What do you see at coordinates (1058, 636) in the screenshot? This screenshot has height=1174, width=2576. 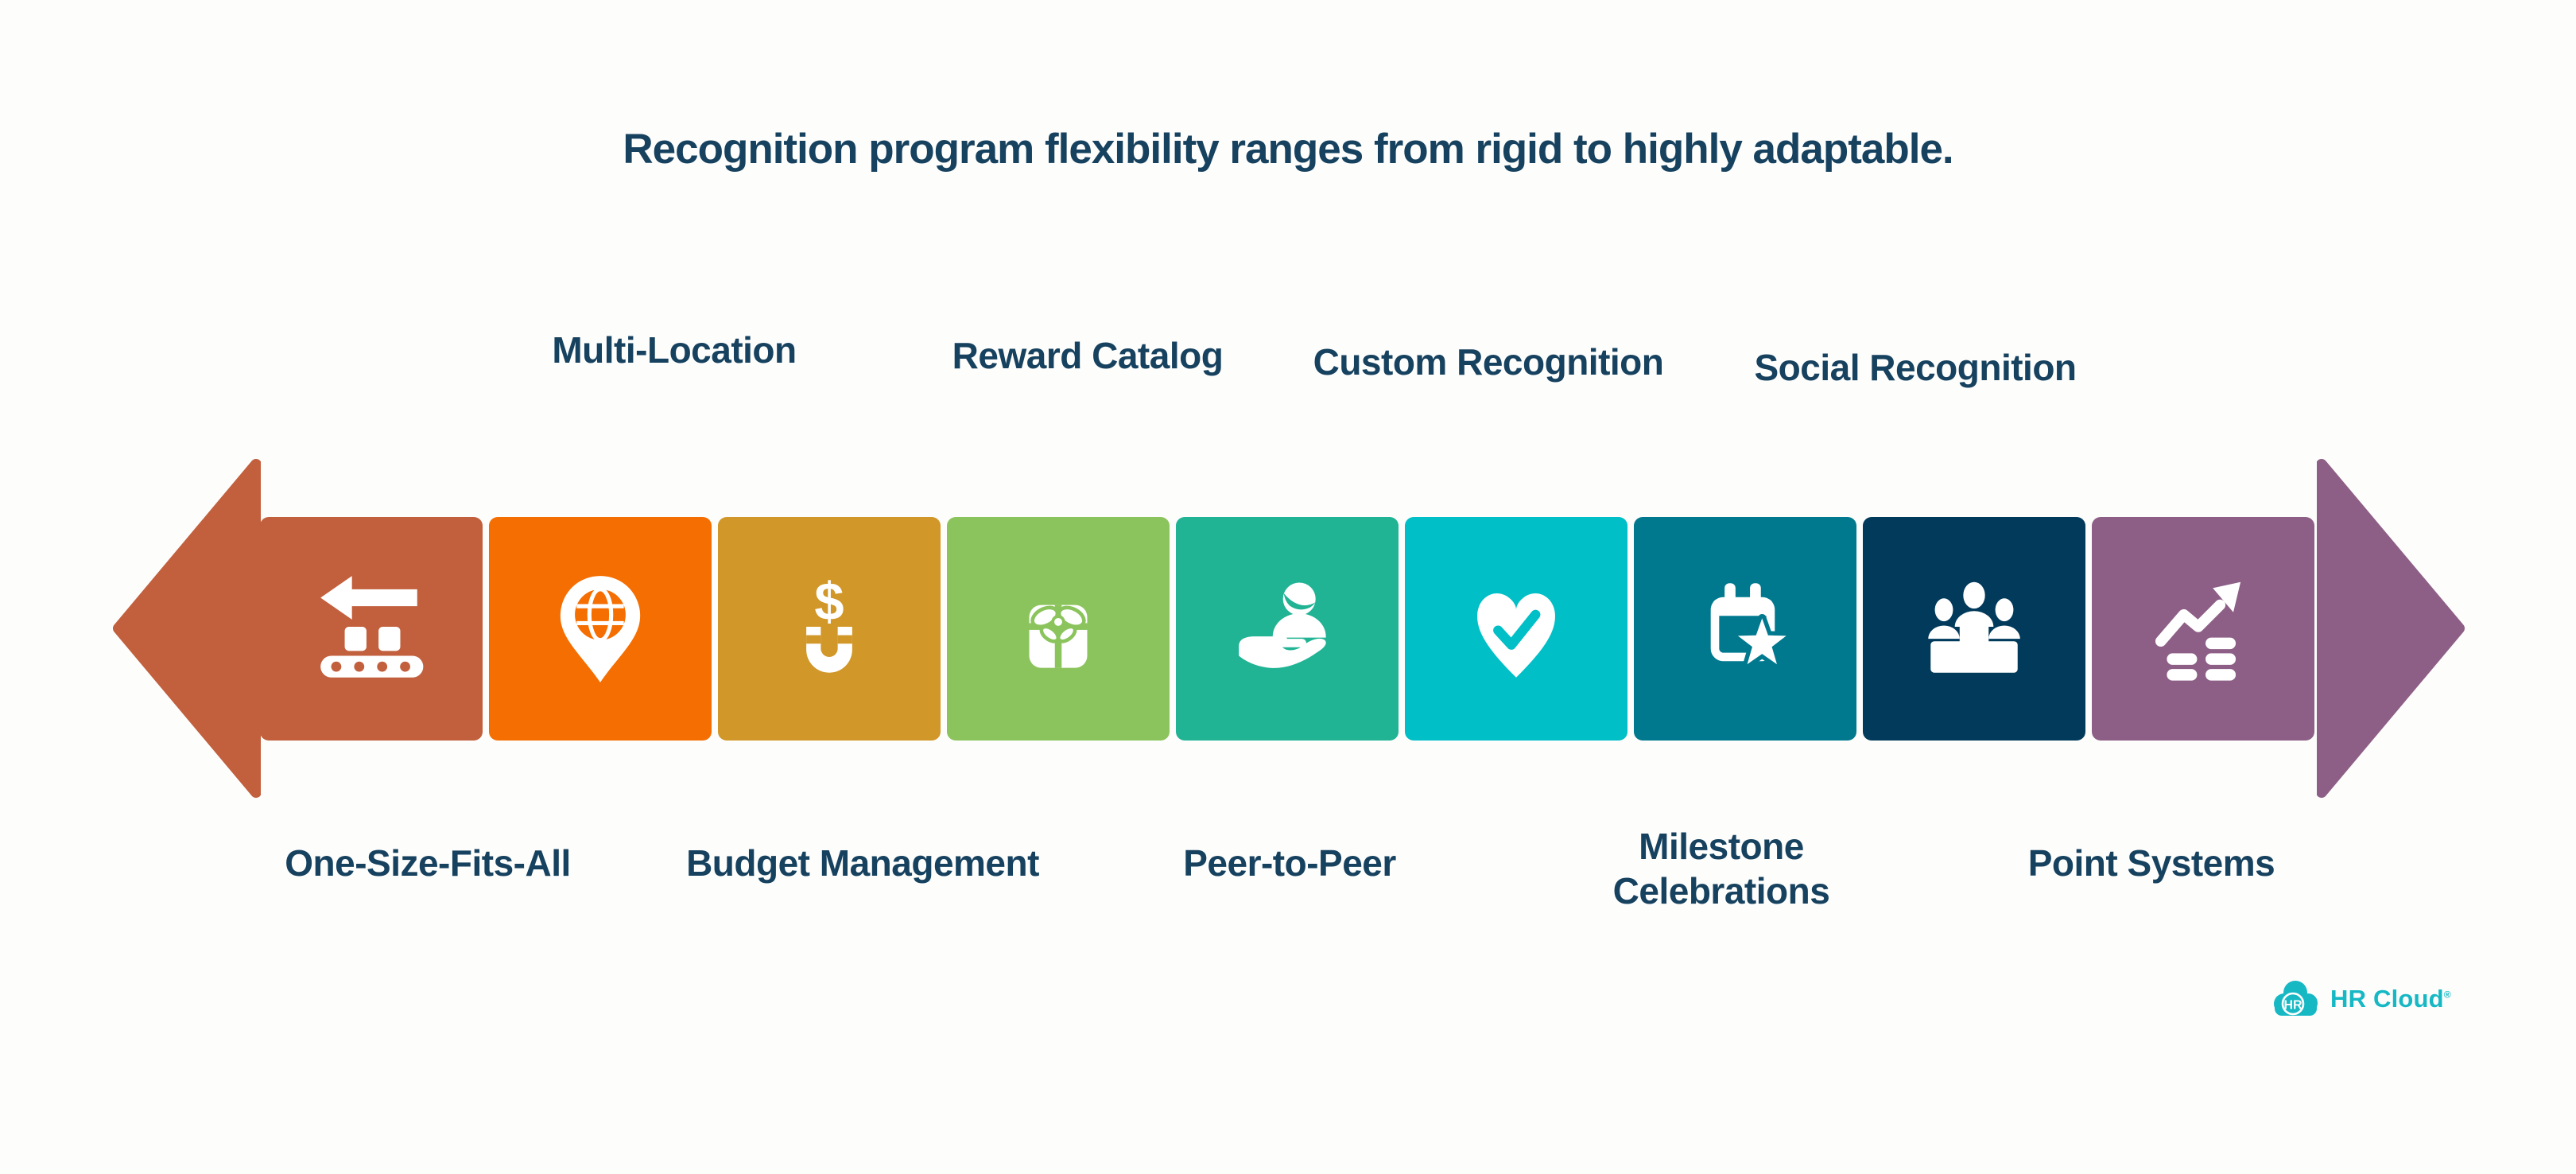 I see `gift-box-icon` at bounding box center [1058, 636].